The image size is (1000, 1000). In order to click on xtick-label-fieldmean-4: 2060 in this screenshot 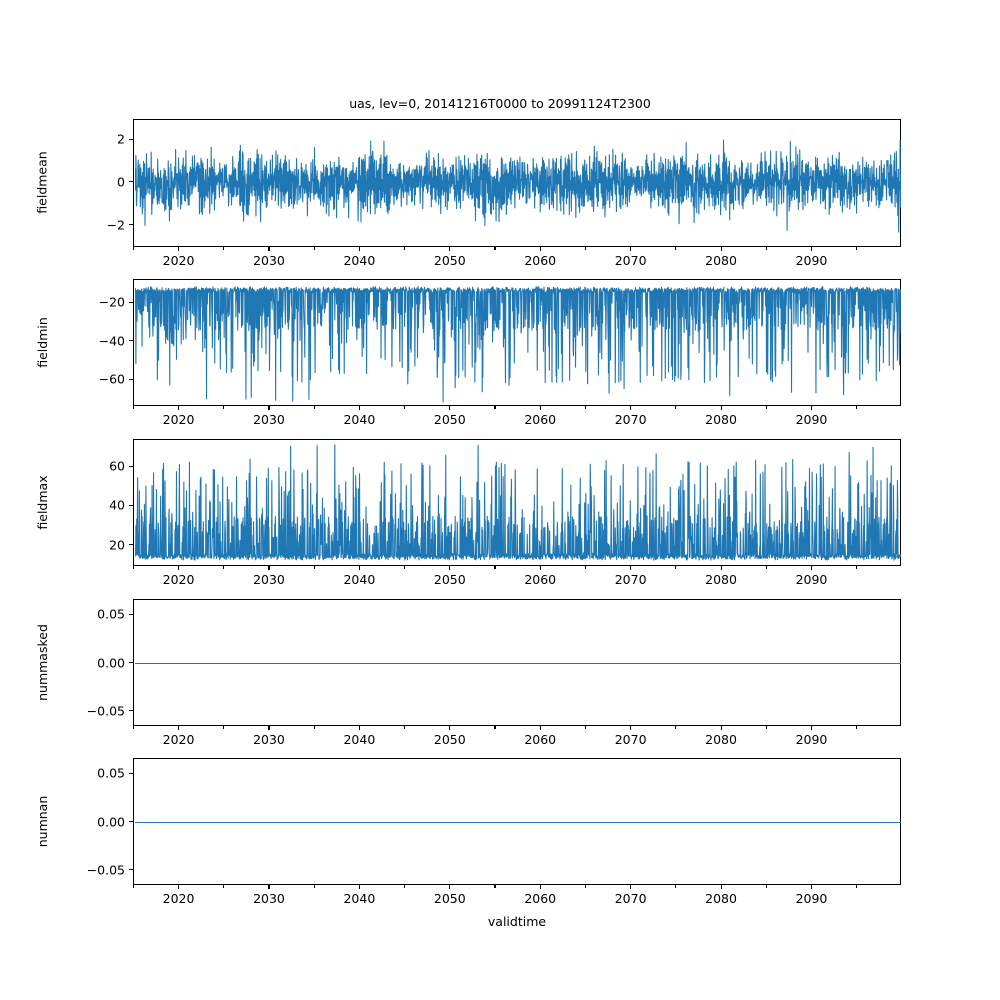, I will do `click(540, 260)`.